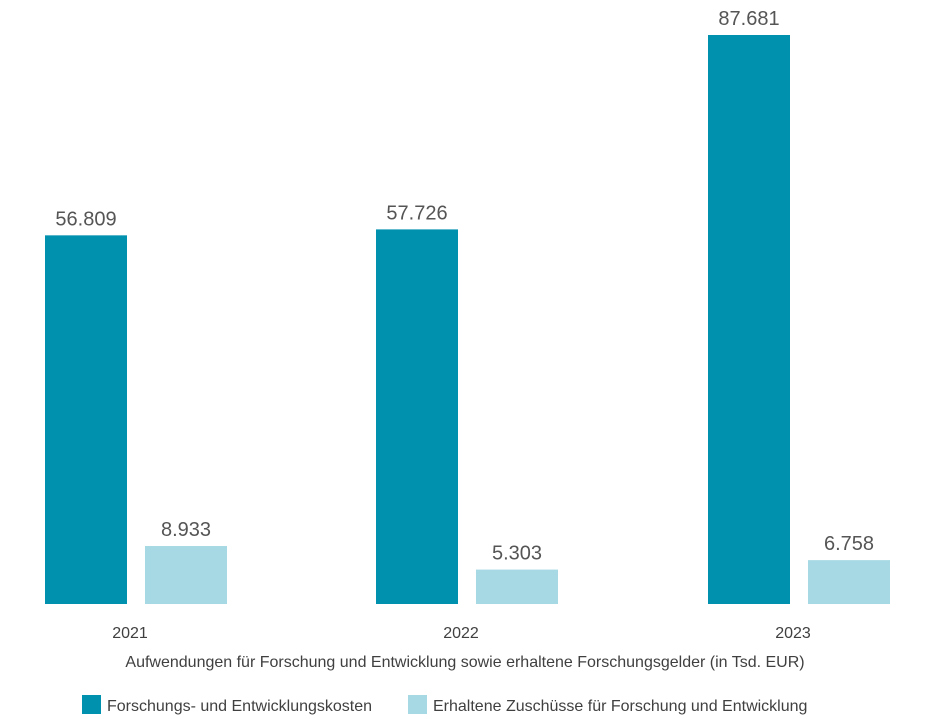 This screenshot has width=930, height=719. Describe the element at coordinates (85, 219) in the screenshot. I see `value-label-kosten-2021: 56.809` at that location.